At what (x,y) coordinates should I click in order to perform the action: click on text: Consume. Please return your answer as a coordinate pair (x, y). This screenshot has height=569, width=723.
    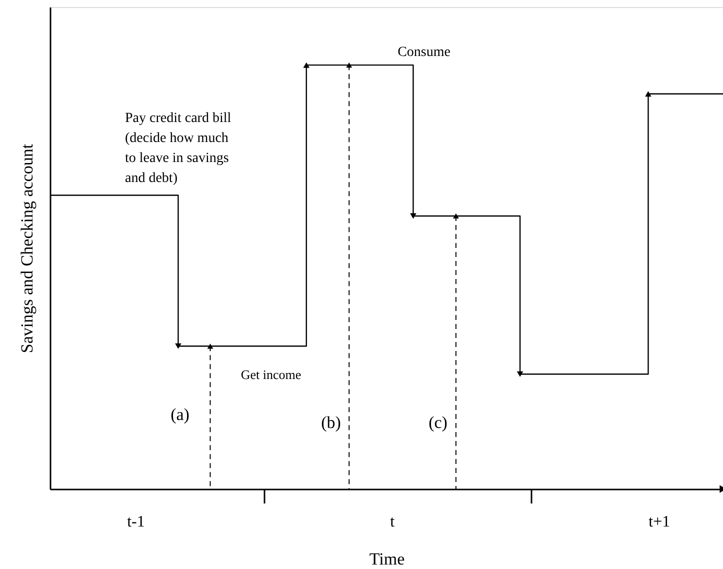
    Looking at the image, I should click on (424, 52).